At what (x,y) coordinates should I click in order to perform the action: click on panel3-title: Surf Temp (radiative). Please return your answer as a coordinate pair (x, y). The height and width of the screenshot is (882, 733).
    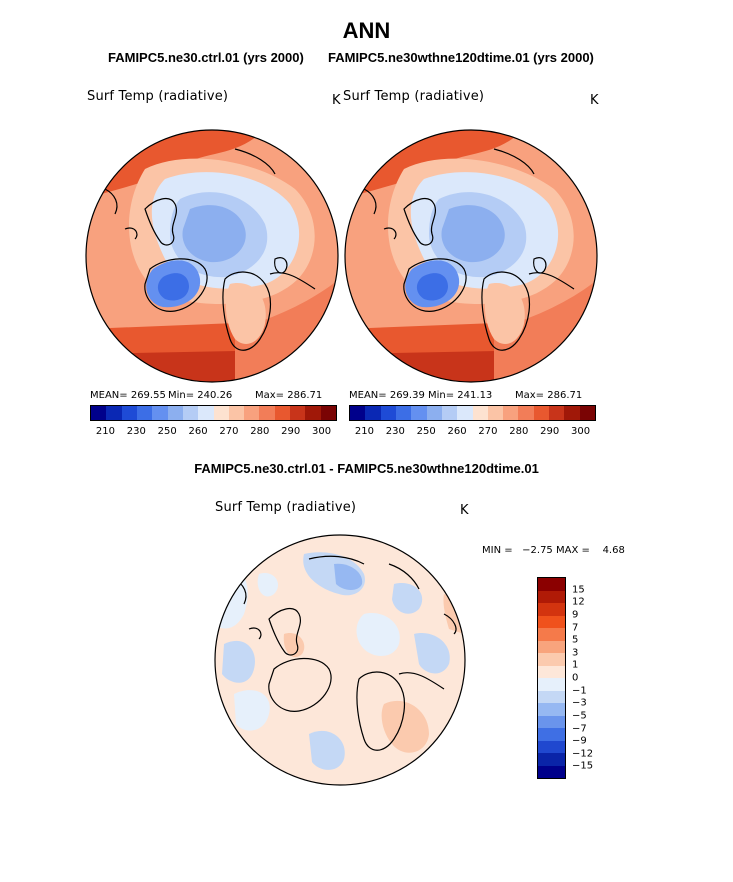
    Looking at the image, I should click on (286, 507).